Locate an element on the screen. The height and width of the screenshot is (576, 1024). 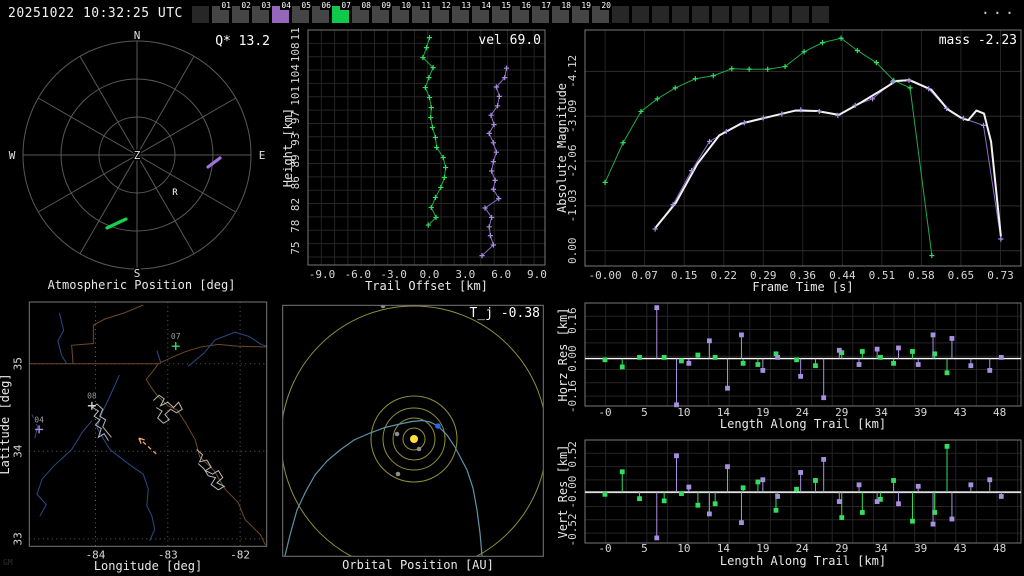
stems-purple is located at coordinates (829, 496).